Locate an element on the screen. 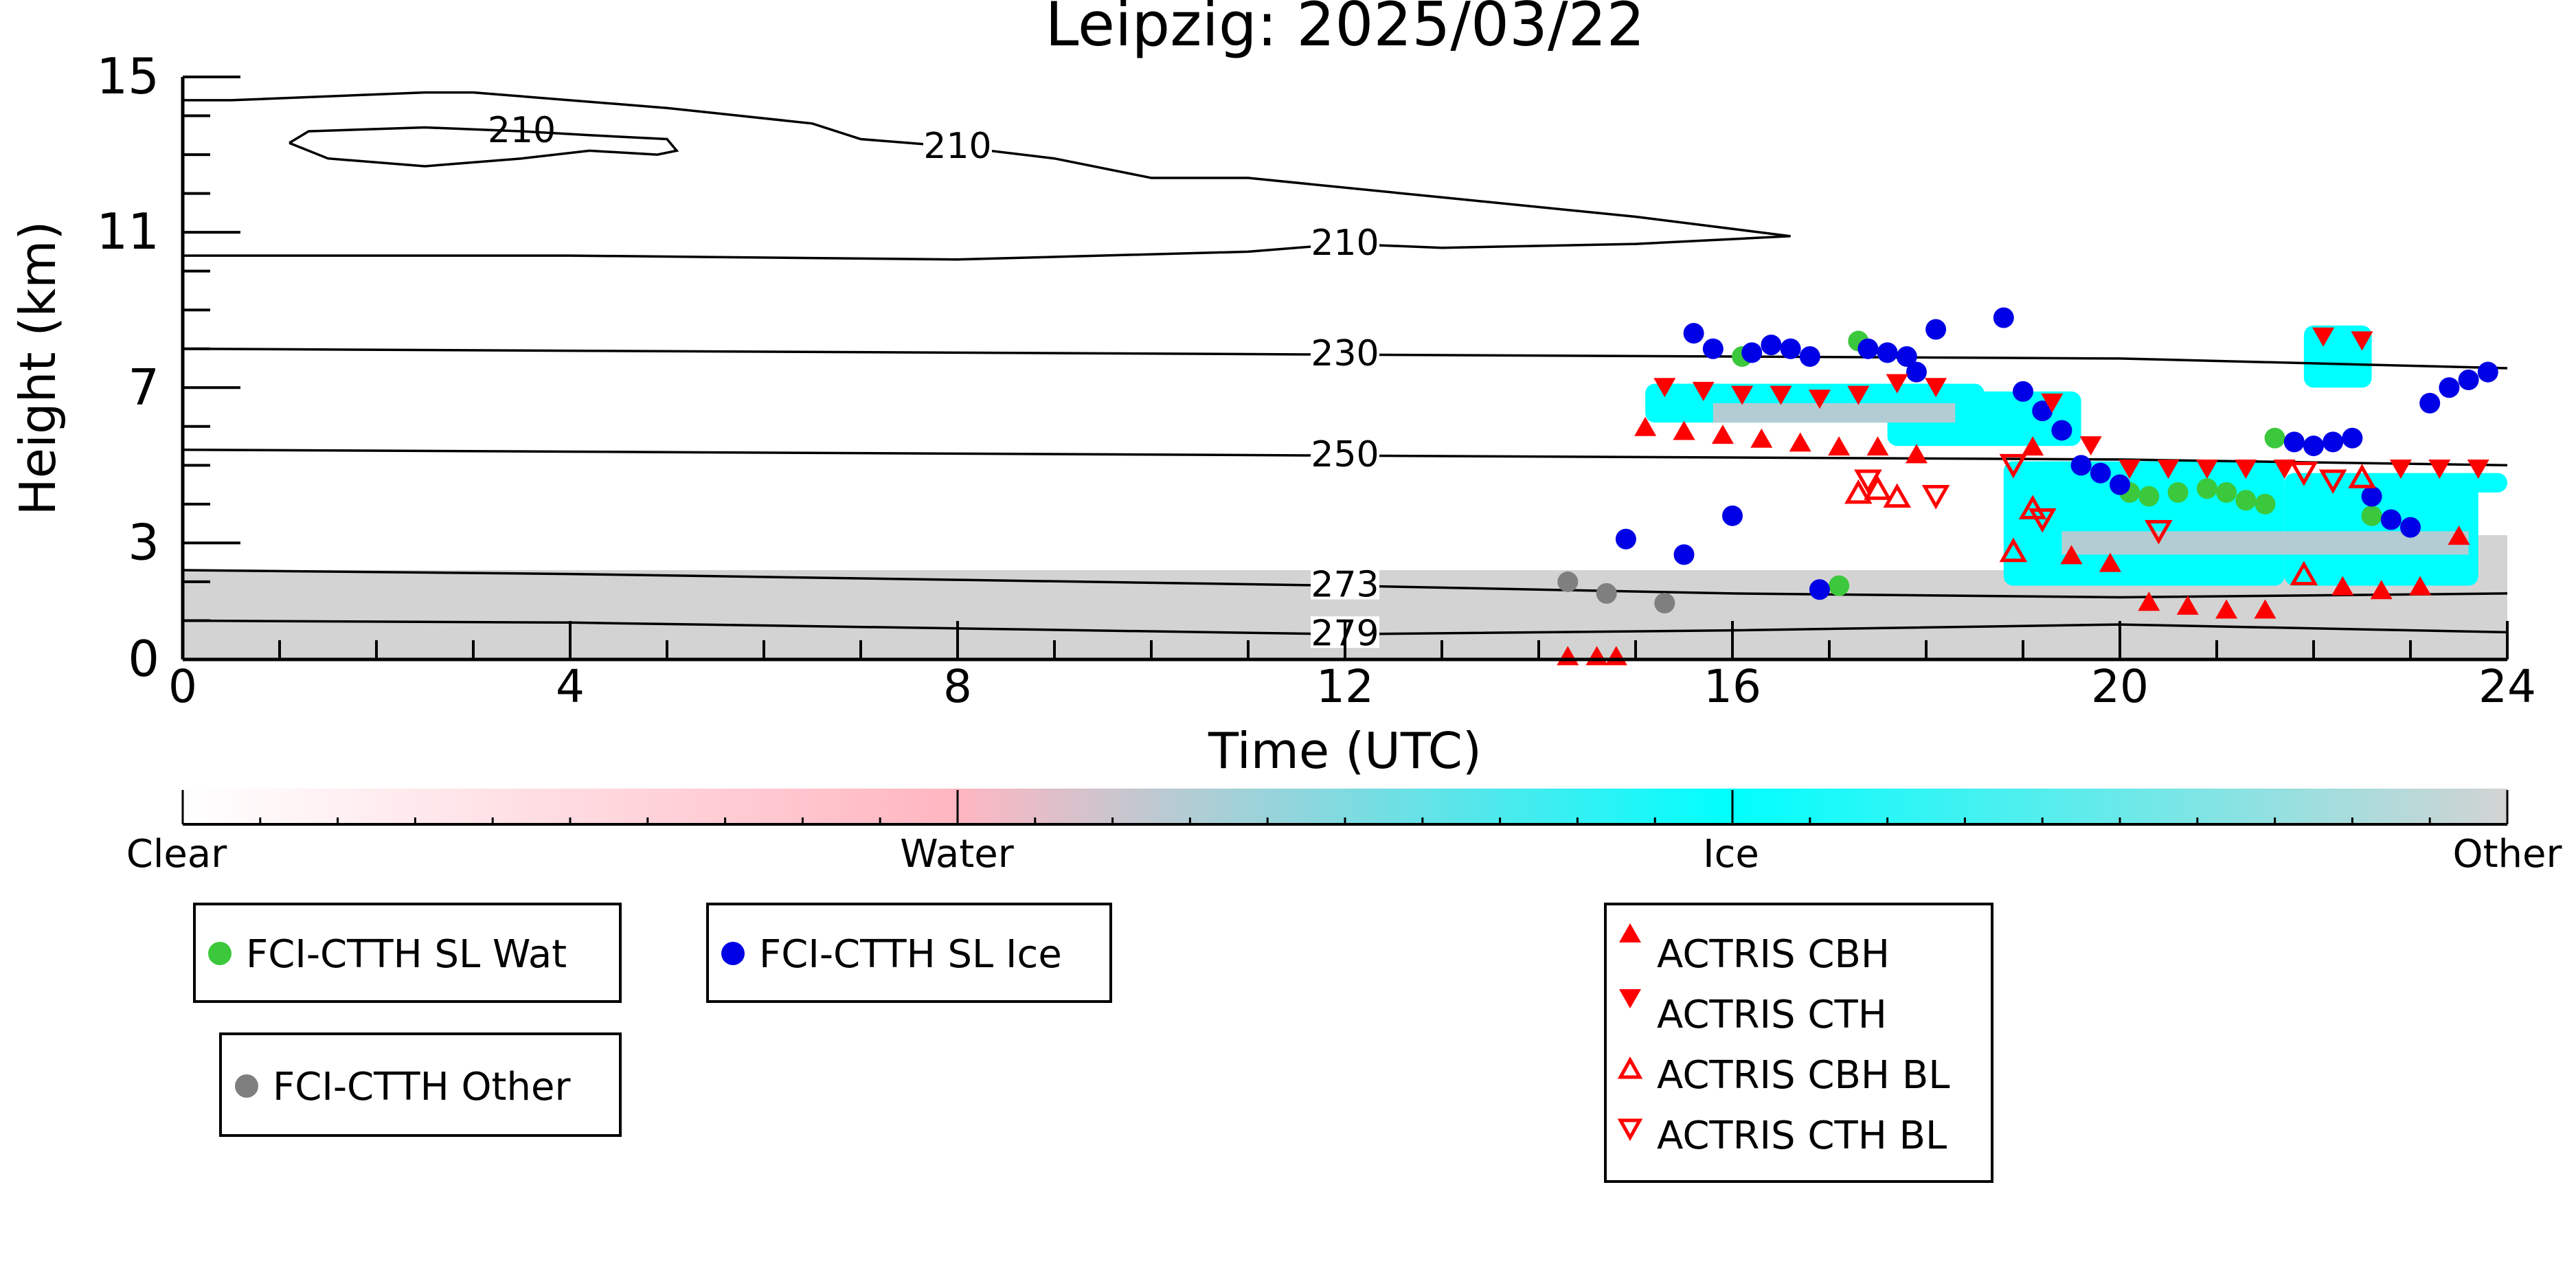  x-tick-label: 0 is located at coordinates (182, 686).